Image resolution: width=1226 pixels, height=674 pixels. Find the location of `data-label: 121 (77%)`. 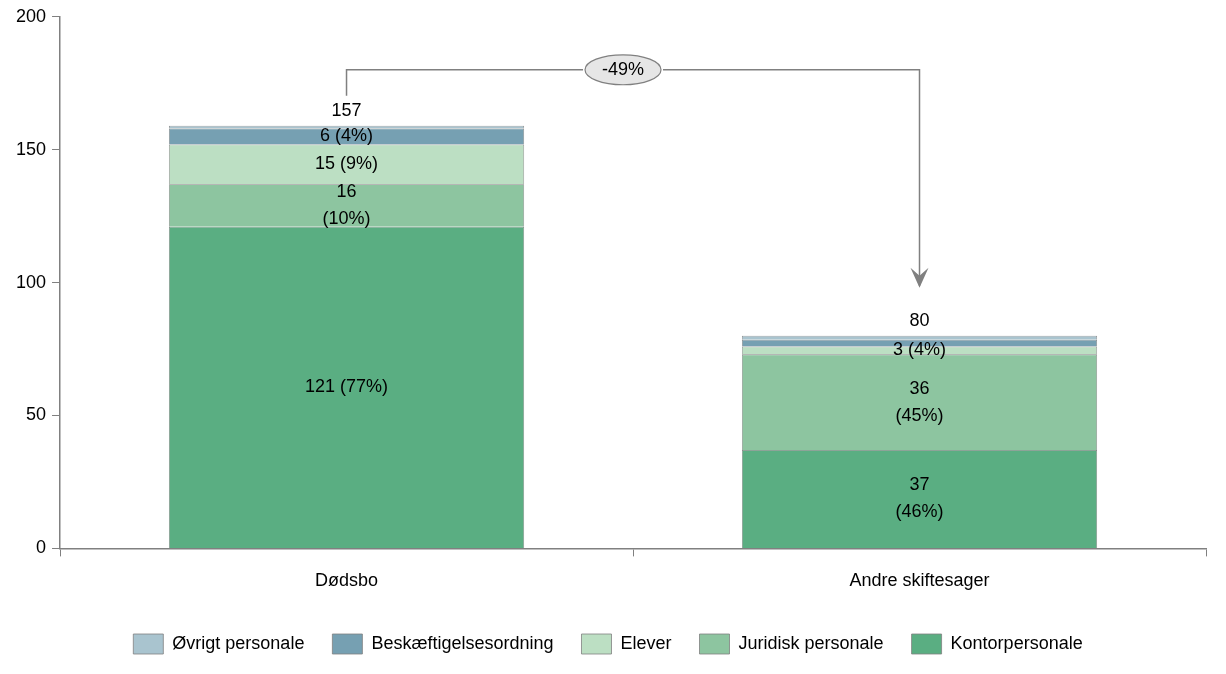

data-label: 121 (77%) is located at coordinates (346, 386).